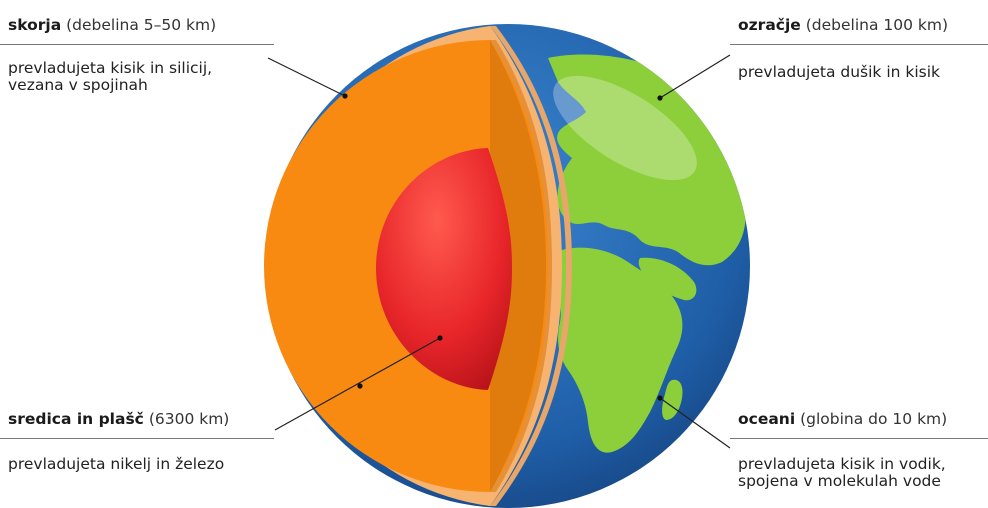 This screenshot has width=988, height=508. Describe the element at coordinates (667, 279) in the screenshot. I see `arabia-landmass` at that location.